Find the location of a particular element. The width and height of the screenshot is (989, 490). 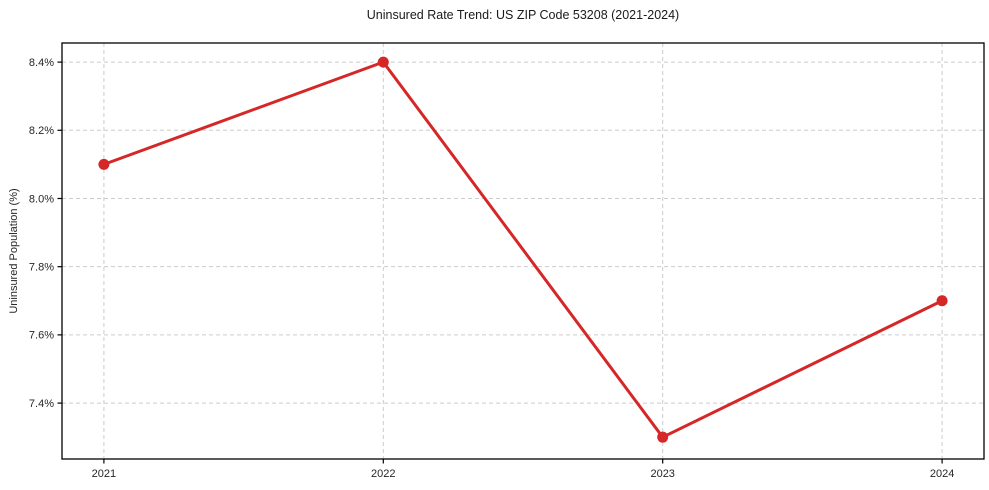

y-tick-label: 8.4% is located at coordinates (41, 63).